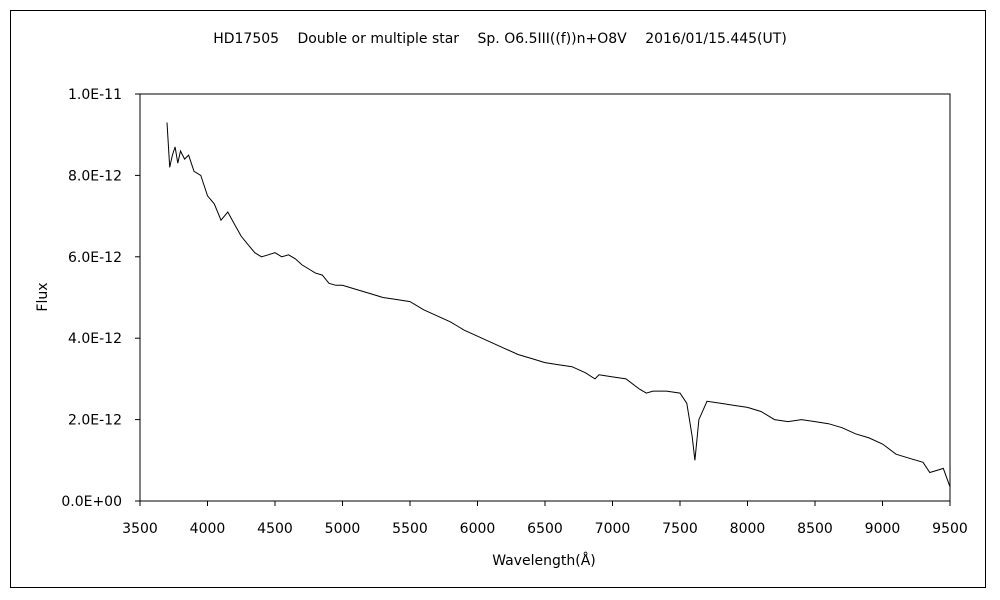 This screenshot has width=1000, height=600. I want to click on y-axis-title: Flux, so click(43, 296).